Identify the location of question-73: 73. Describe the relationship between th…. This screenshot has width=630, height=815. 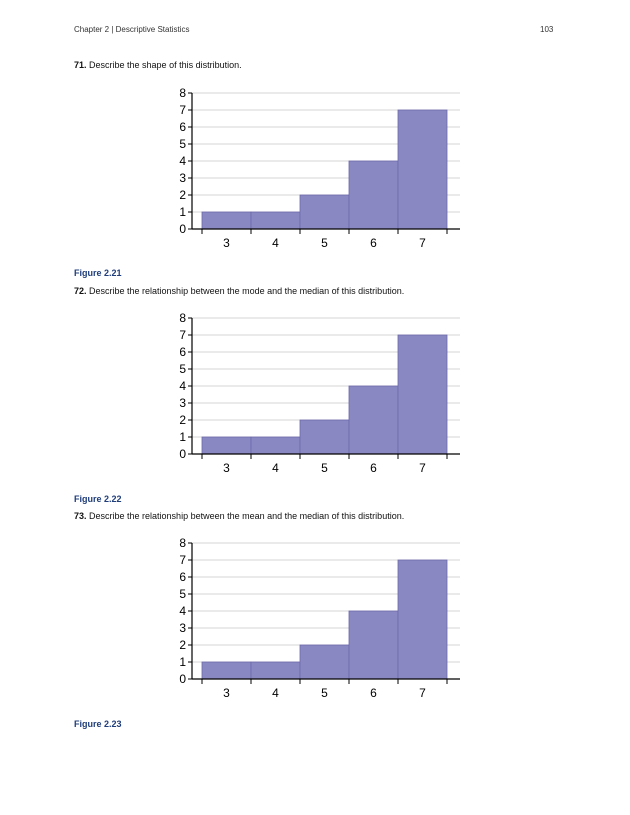
(239, 516).